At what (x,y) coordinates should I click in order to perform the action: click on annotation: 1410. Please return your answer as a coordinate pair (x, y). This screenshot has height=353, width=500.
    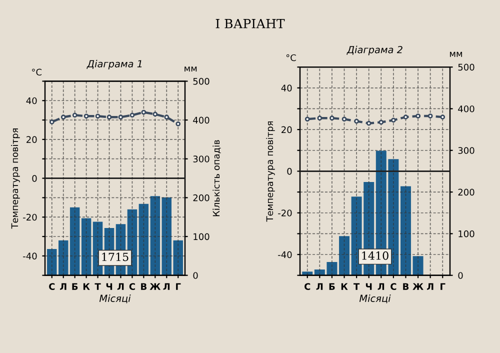
    Looking at the image, I should click on (375, 255).